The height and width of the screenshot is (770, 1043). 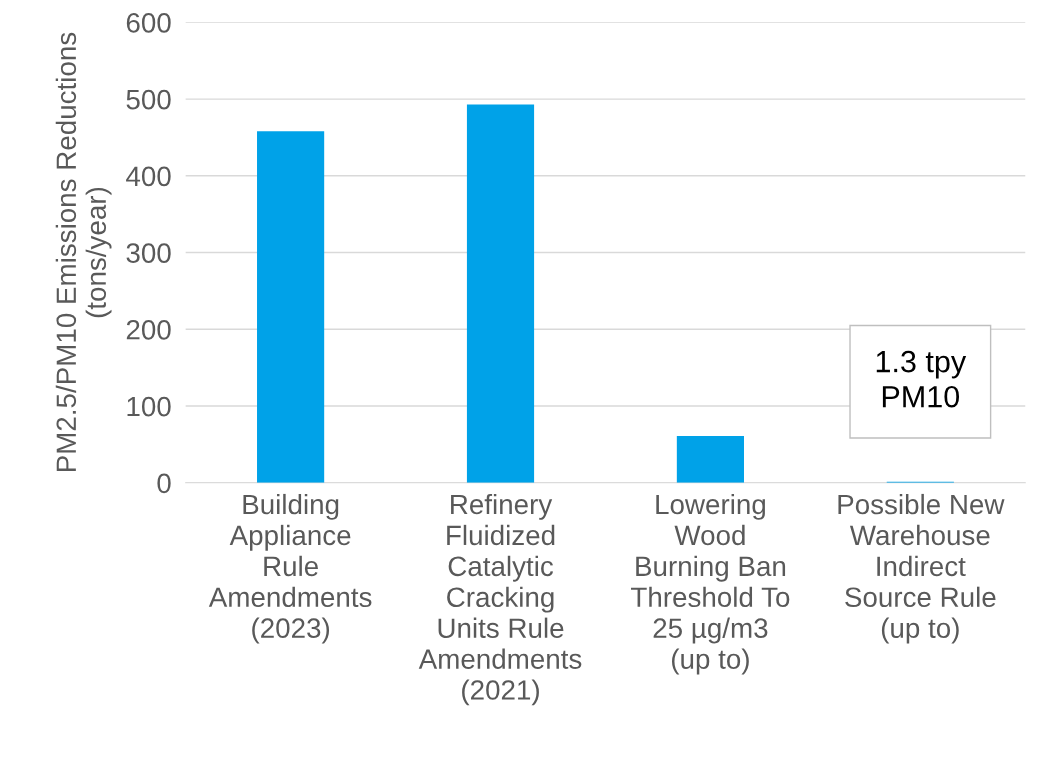 What do you see at coordinates (710, 584) in the screenshot?
I see `x-tick-label: Lowering Wood Burning Ban Threshold To 25 µg/m3 (up to)` at bounding box center [710, 584].